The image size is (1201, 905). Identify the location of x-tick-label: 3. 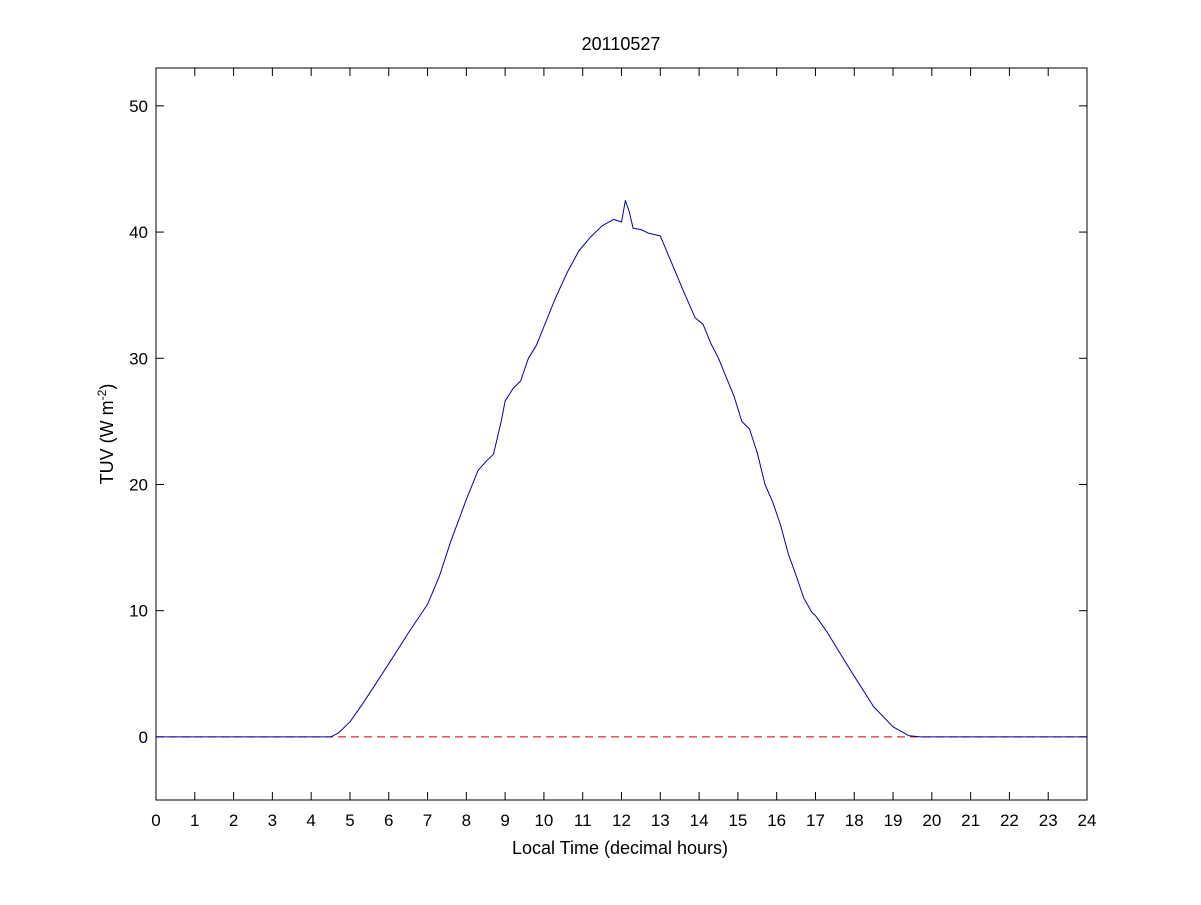
(272, 820).